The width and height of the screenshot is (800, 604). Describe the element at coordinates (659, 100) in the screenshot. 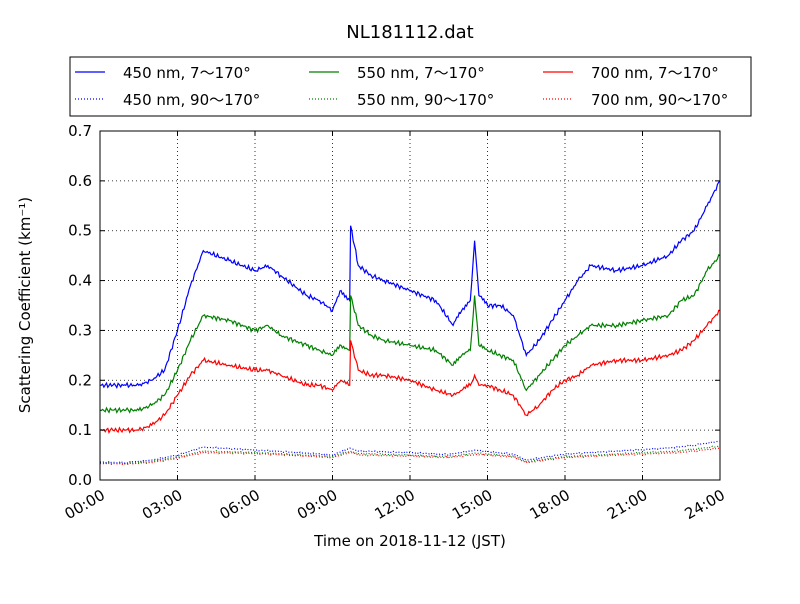

I see `legend-label: 700 nm, 90～170°` at that location.